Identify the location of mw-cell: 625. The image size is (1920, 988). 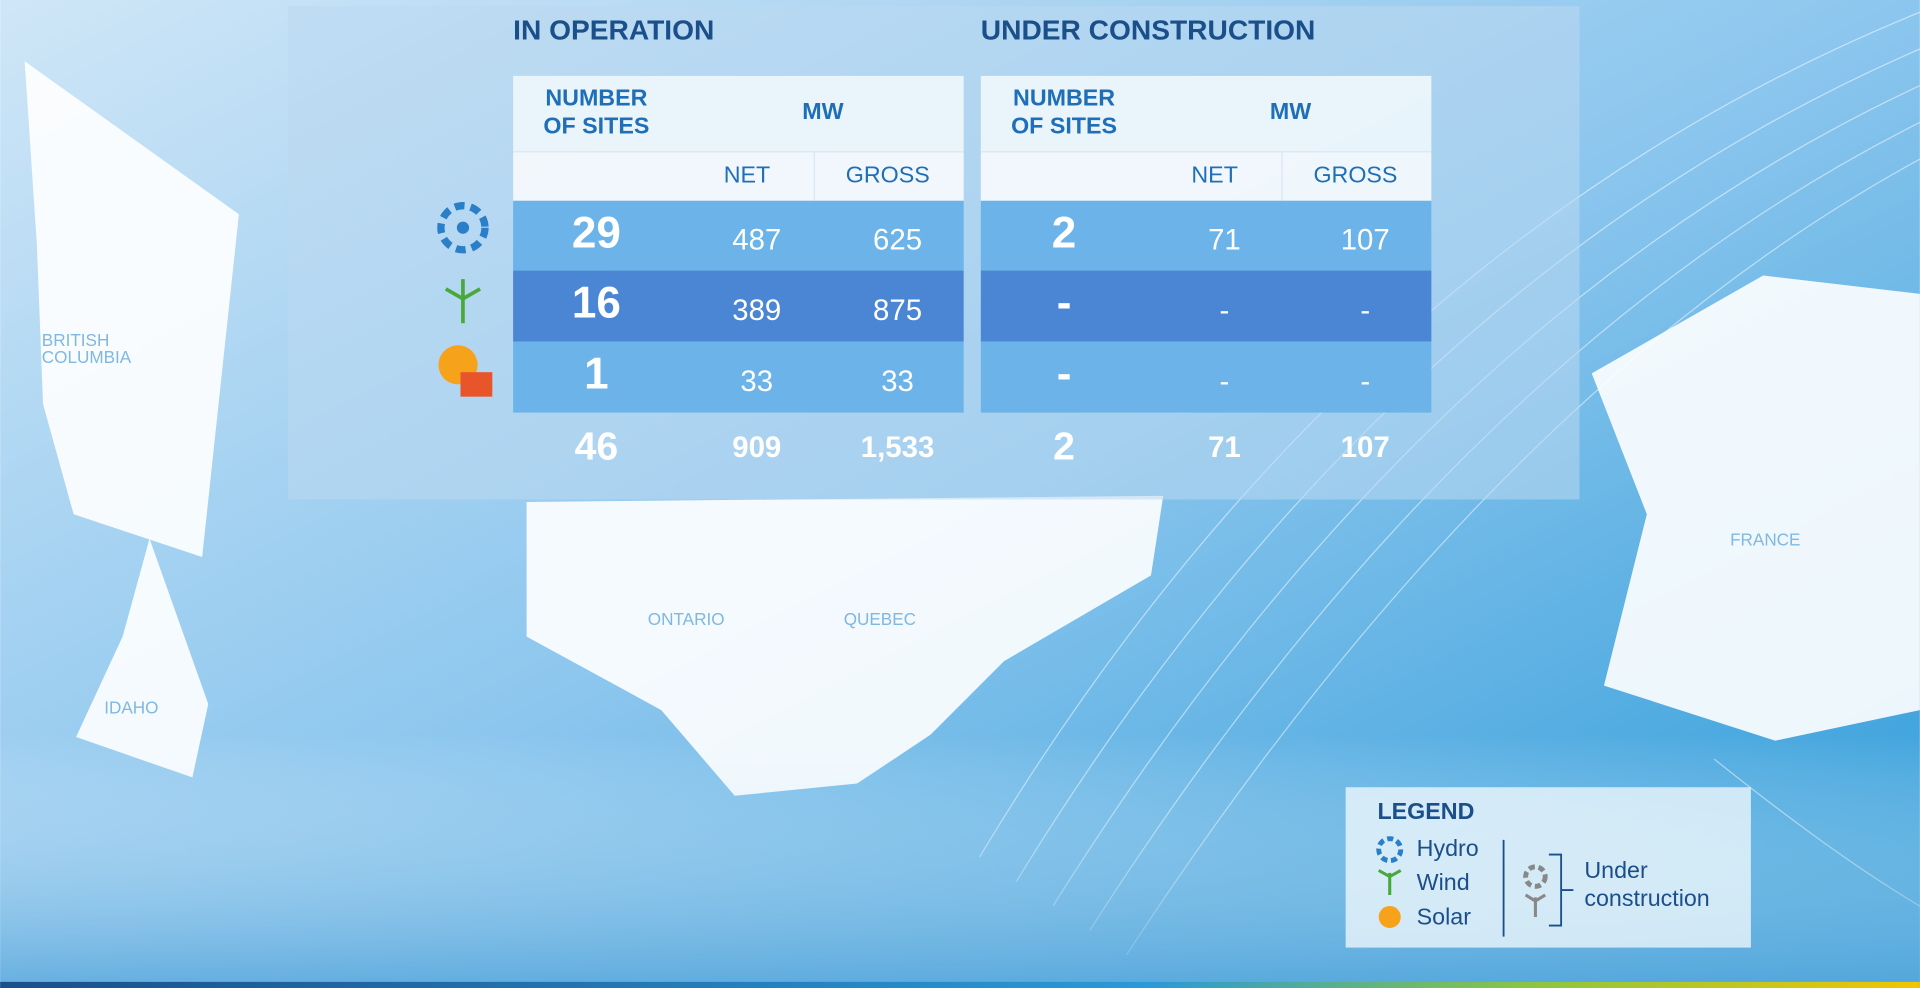
(897, 240).